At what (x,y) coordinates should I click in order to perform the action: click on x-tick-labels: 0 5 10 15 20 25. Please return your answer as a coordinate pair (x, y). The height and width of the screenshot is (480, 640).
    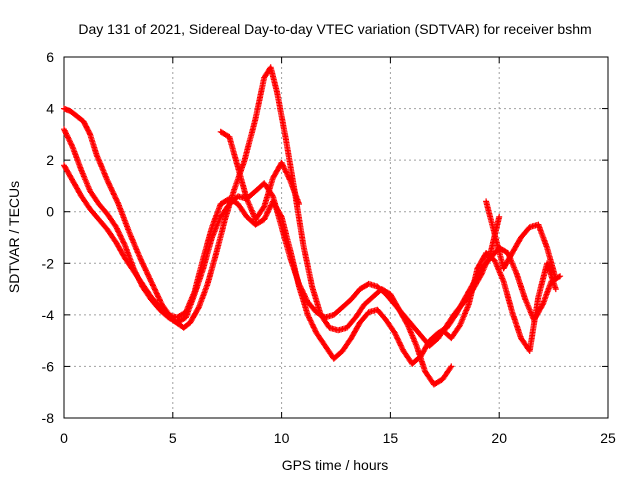
    Looking at the image, I should click on (338, 438).